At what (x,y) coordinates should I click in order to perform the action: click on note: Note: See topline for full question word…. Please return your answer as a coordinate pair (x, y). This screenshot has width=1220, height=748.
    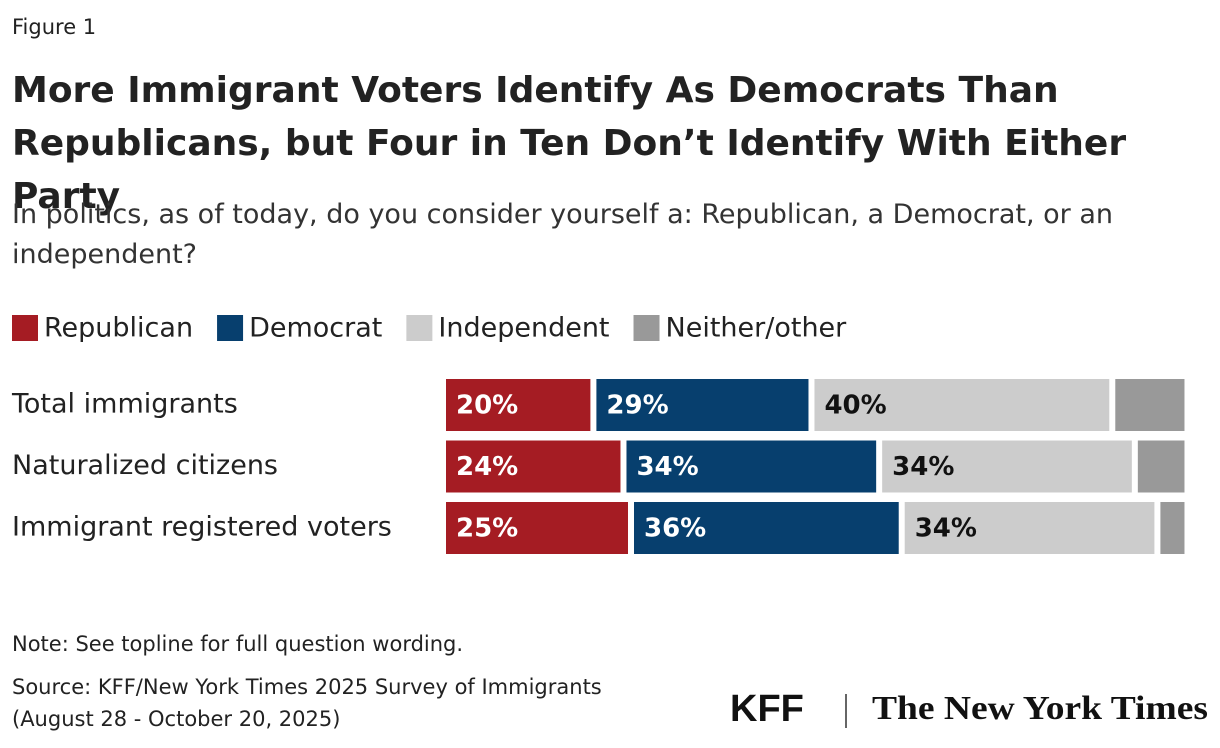
    Looking at the image, I should click on (237, 644).